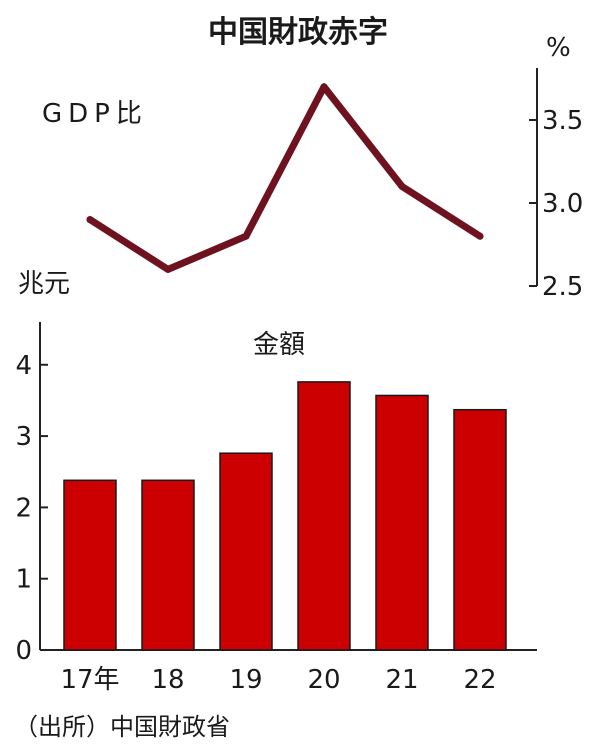 Image resolution: width=596 pixels, height=756 pixels. I want to click on chart-title: 中国財政赤字, so click(298, 32).